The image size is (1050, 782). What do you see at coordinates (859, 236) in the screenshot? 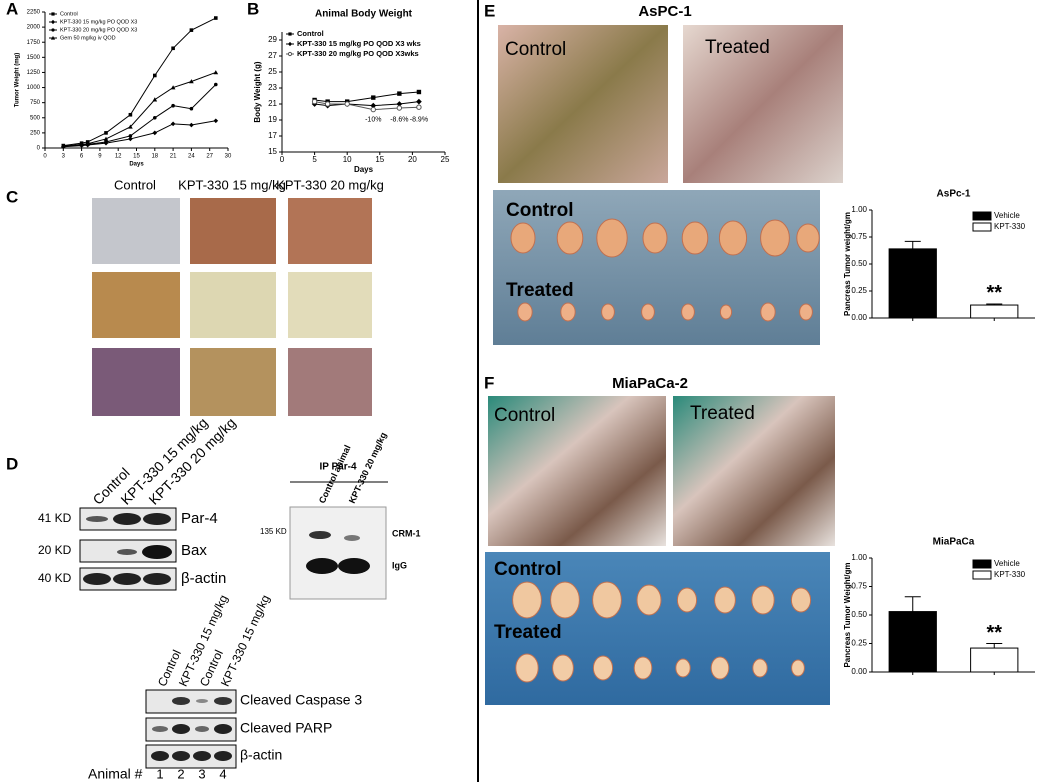
I see `y-tick-label: 0.75` at bounding box center [859, 236].